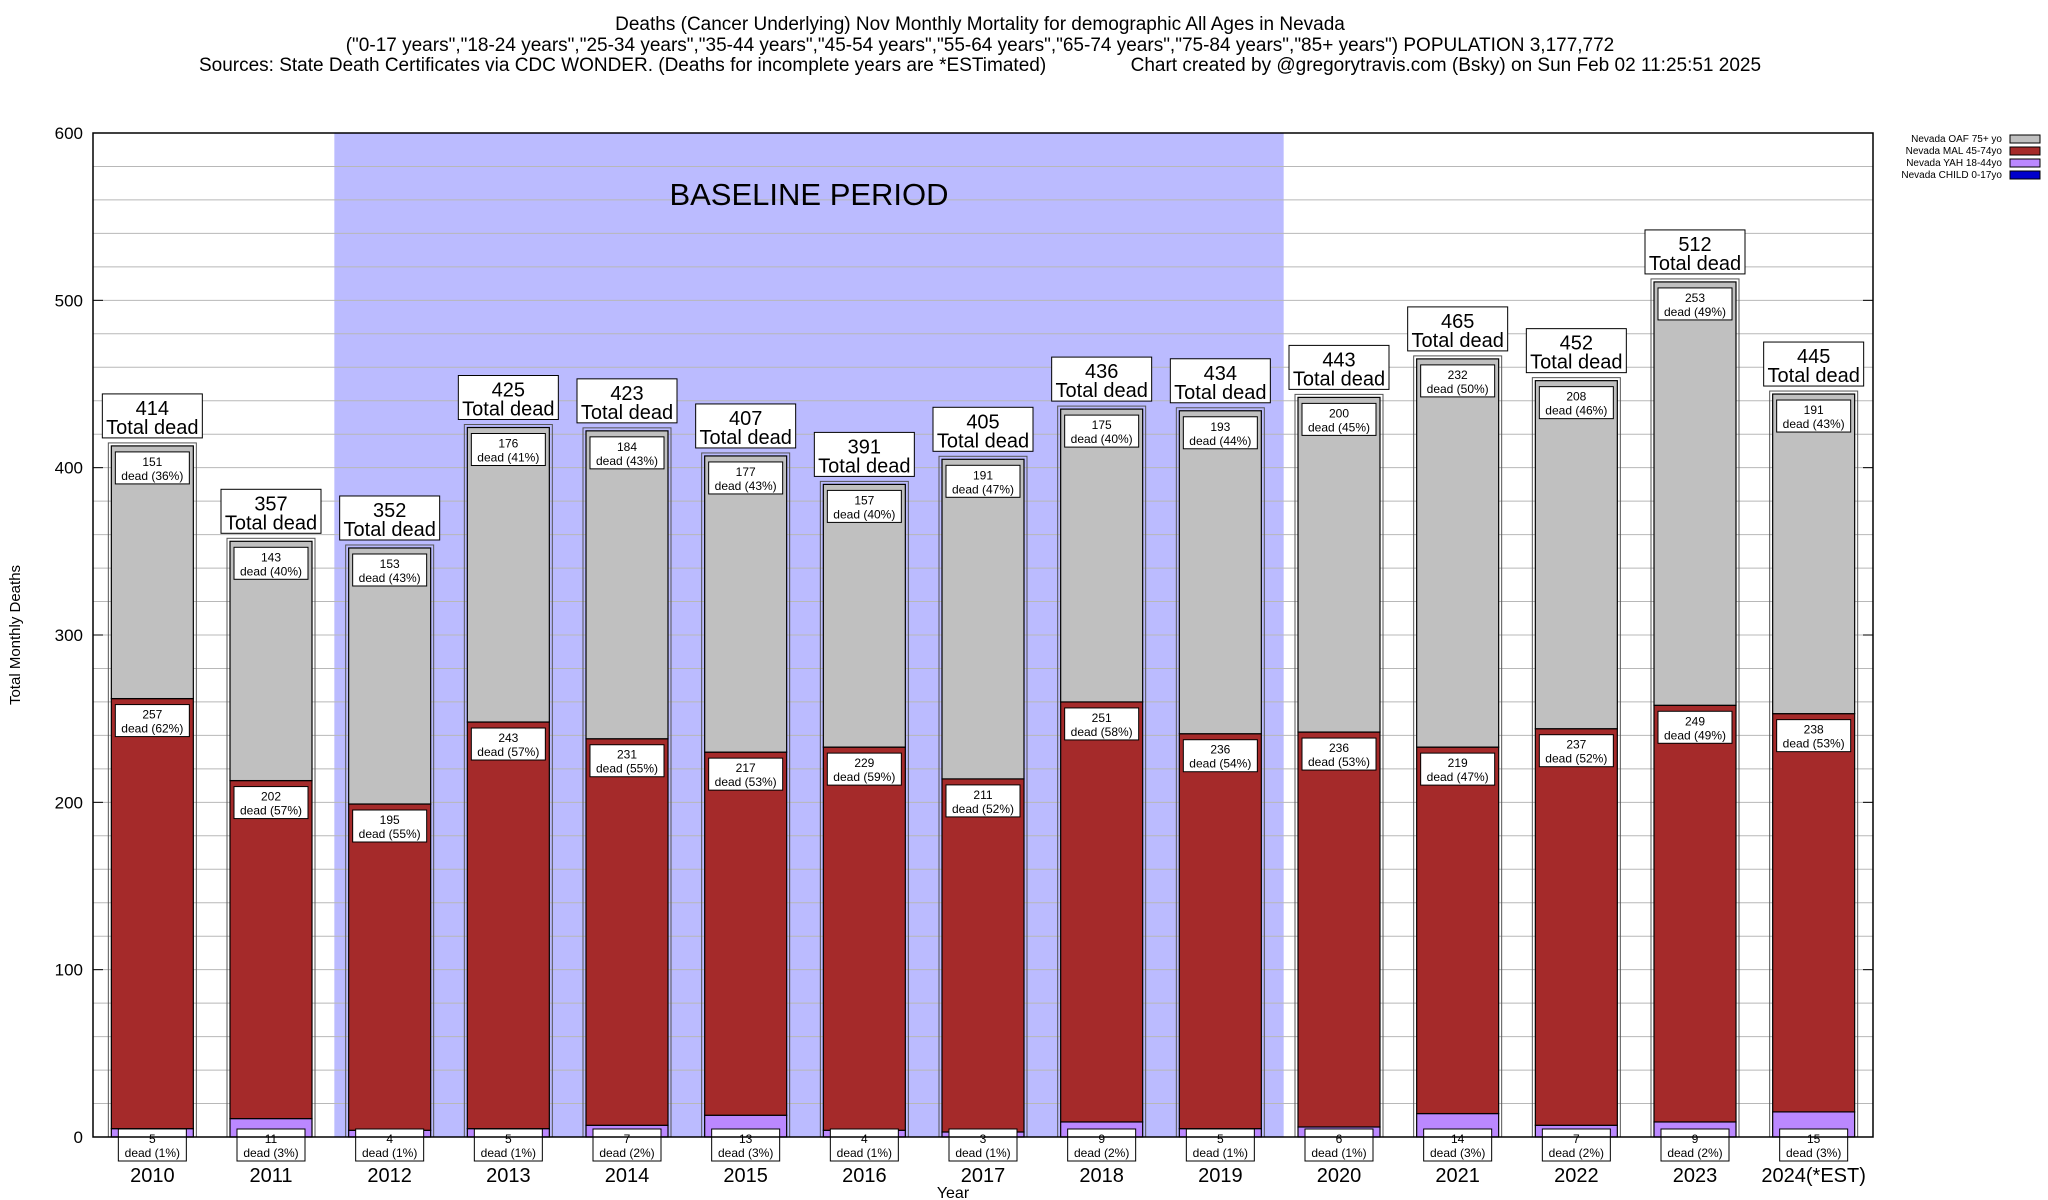 This screenshot has height=1200, width=2048. I want to click on label-mal-2016-text: dead (59%), so click(864, 777).